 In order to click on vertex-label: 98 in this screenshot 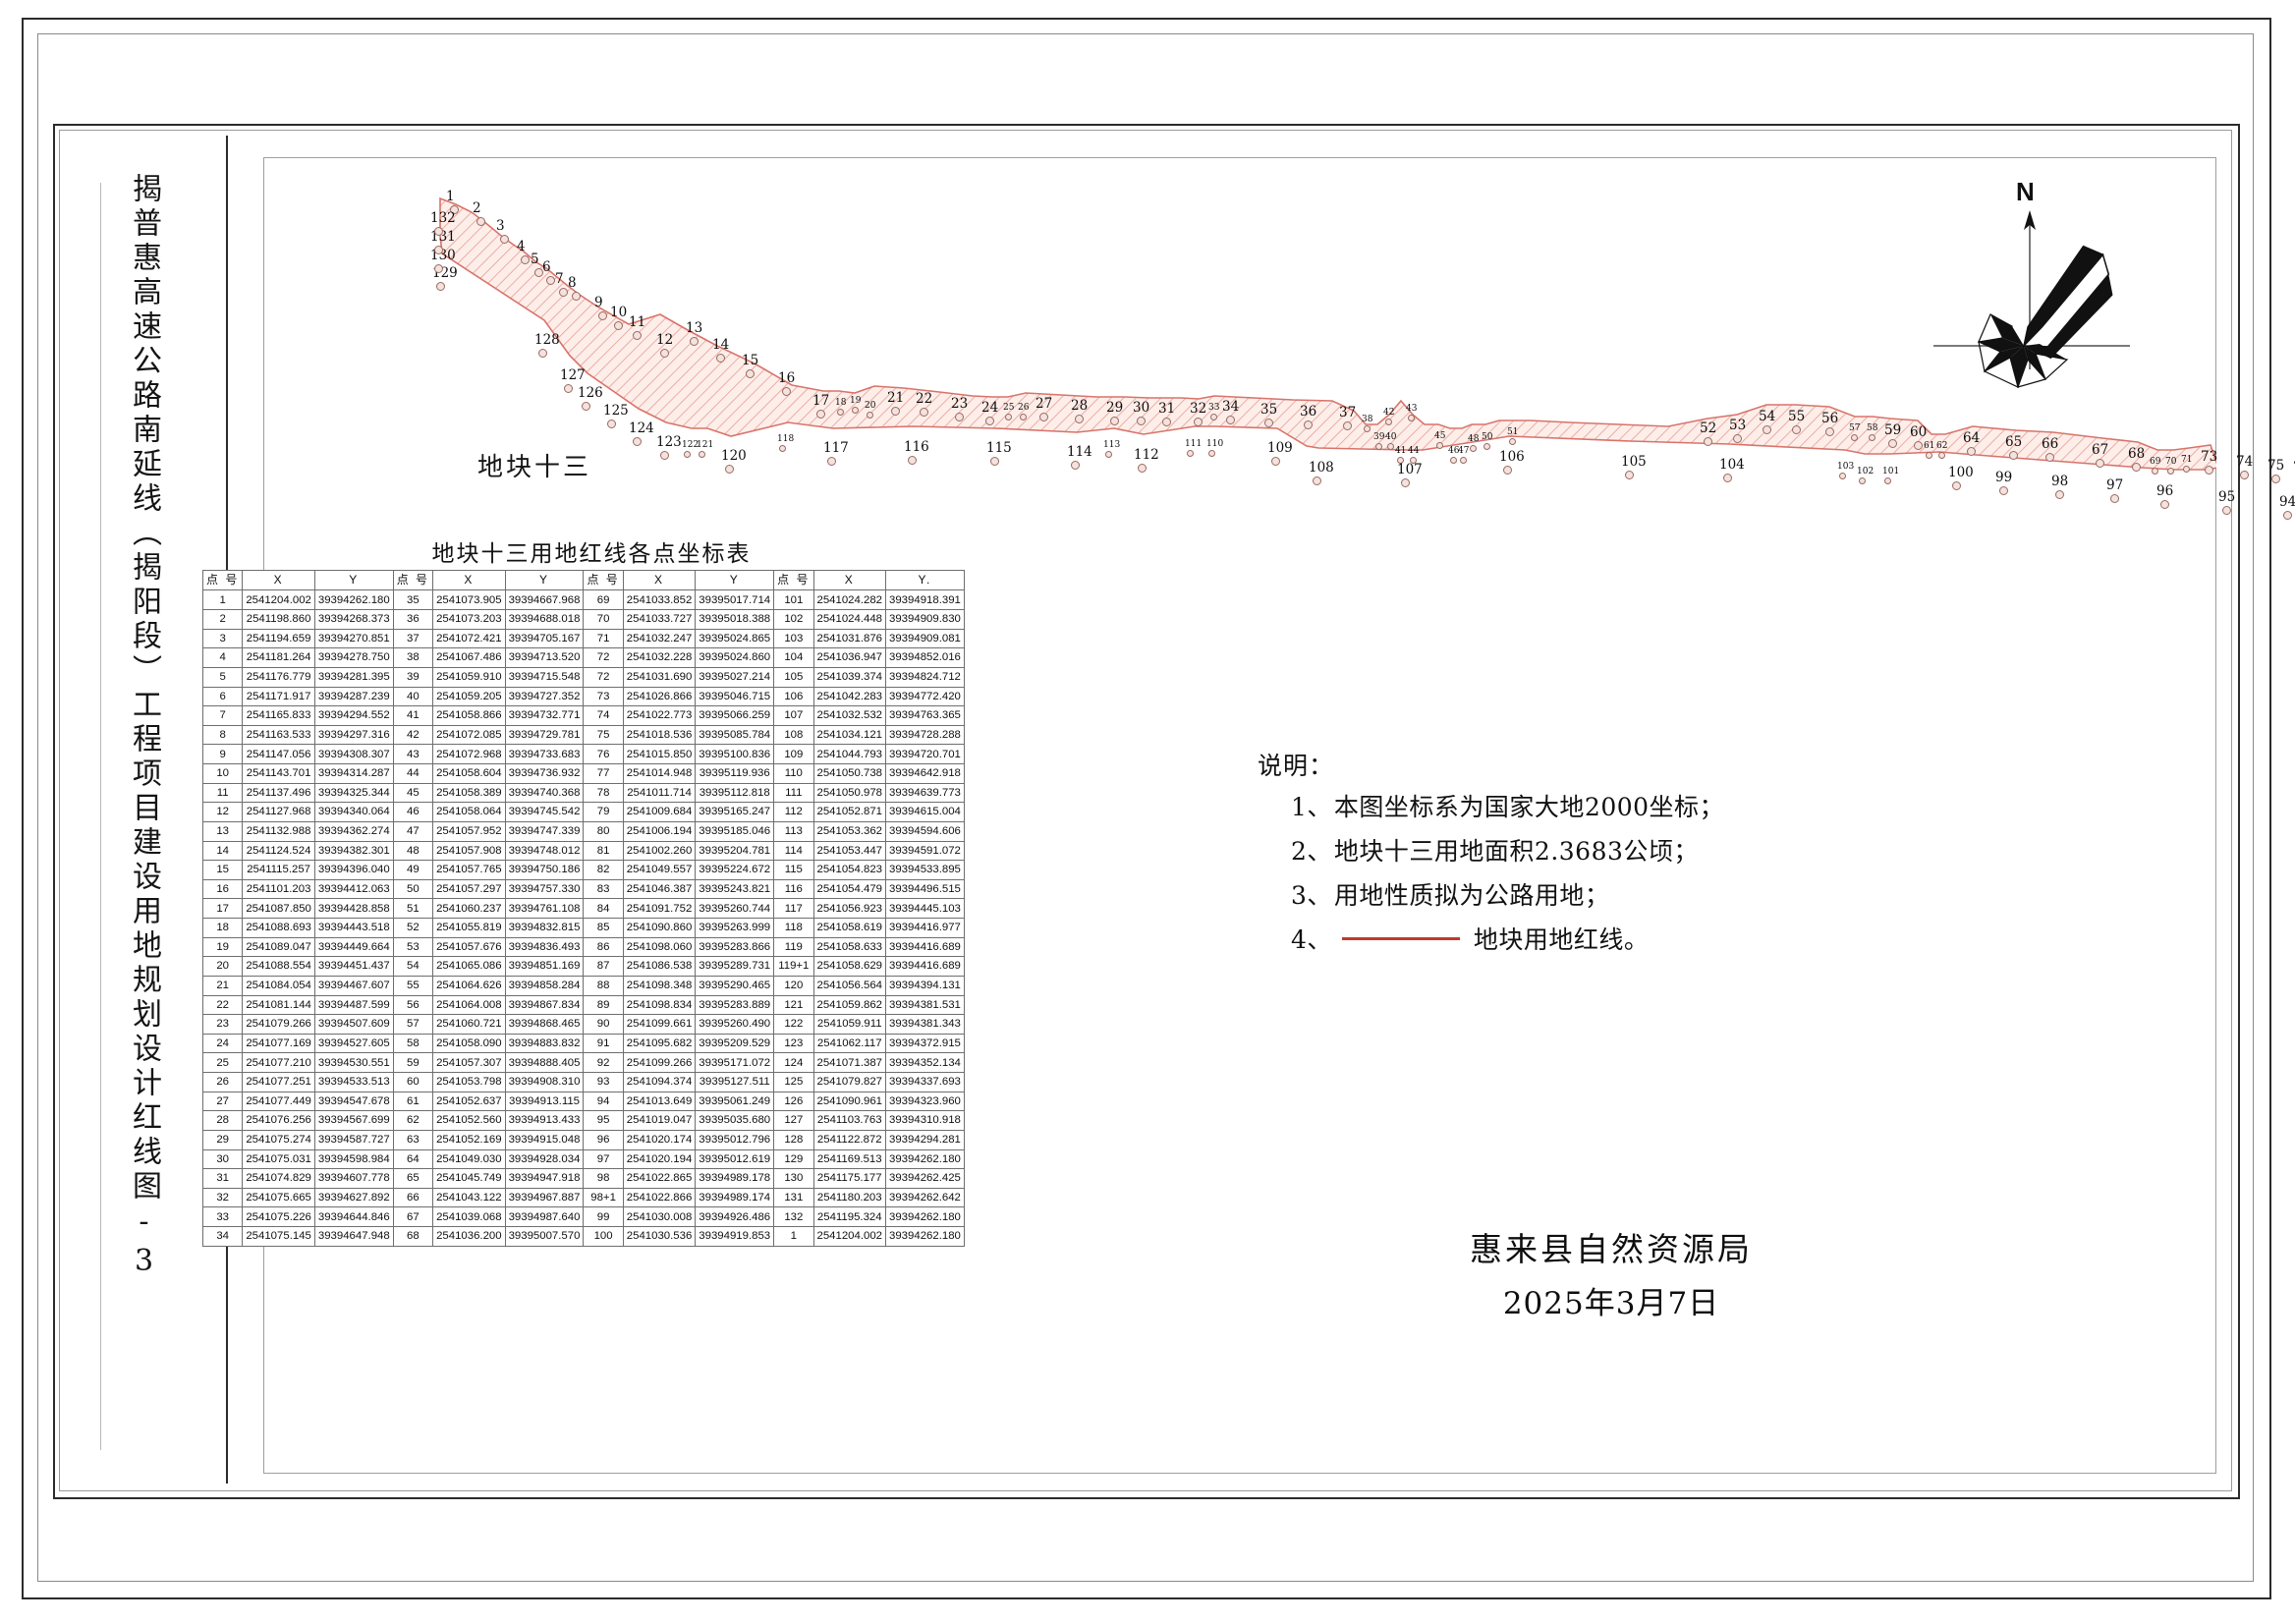, I will do `click(2060, 481)`.